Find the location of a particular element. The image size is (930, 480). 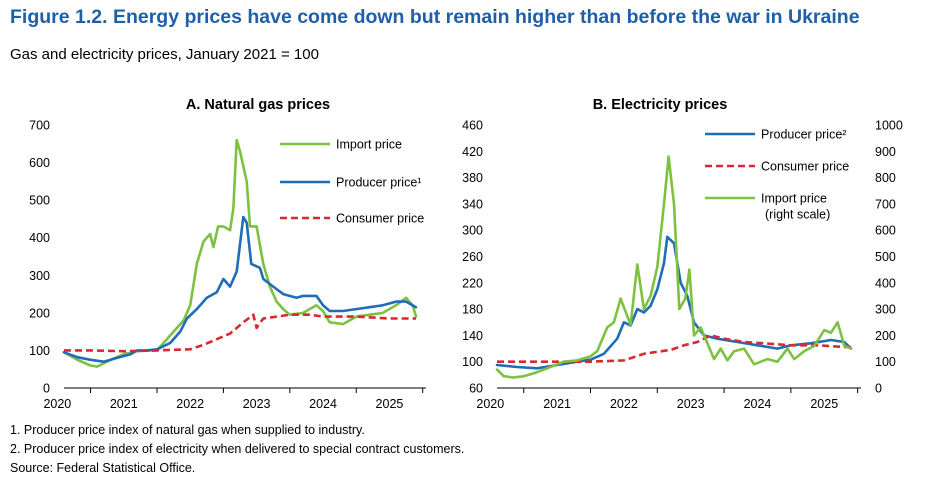

legend-label: (right scale) is located at coordinates (797, 215).